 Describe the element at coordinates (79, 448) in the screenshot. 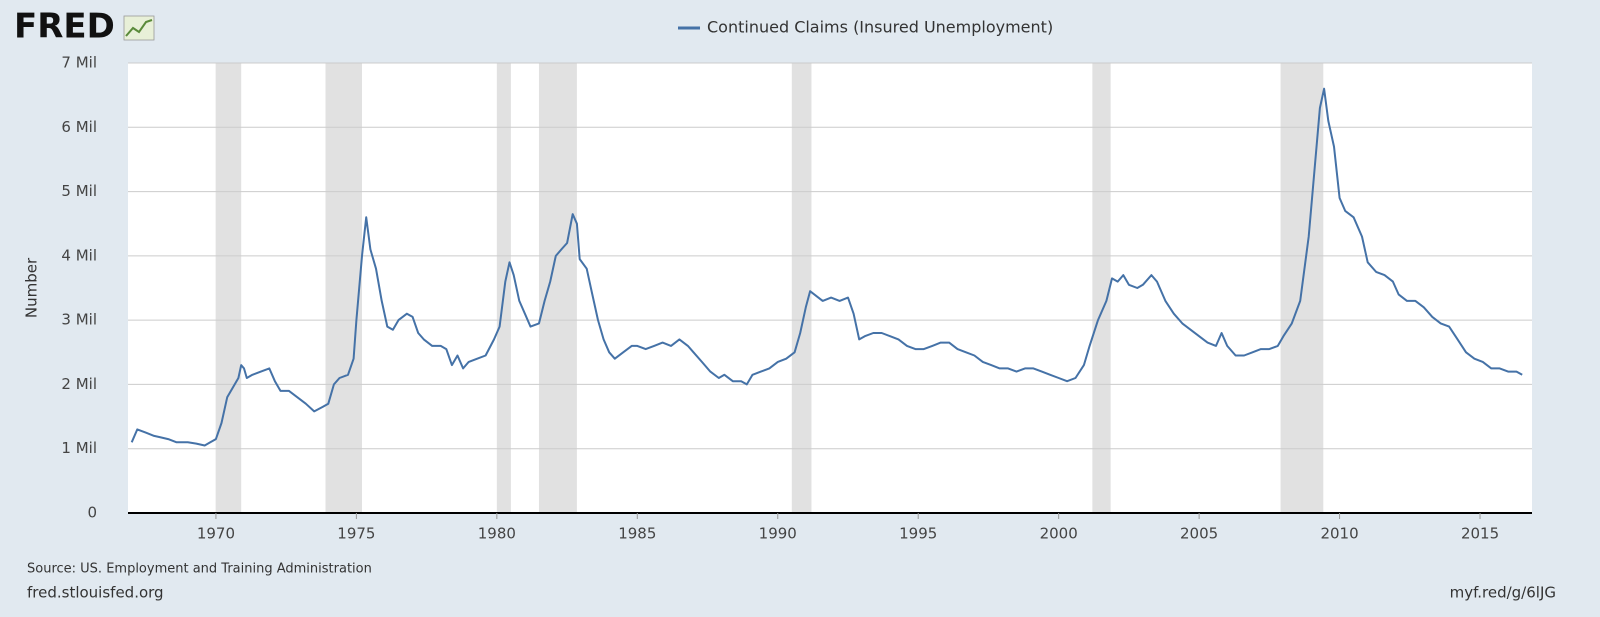

I see `y-tick-label: 1 Mil` at that location.